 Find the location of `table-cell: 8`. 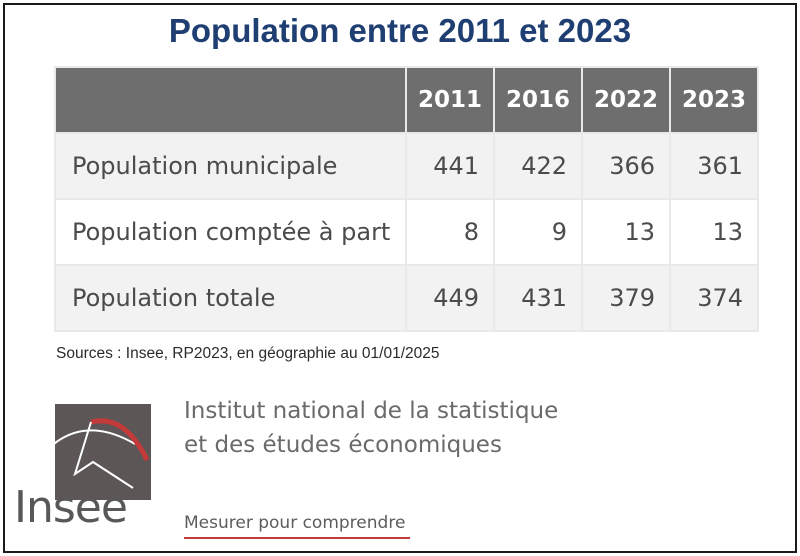

table-cell: 8 is located at coordinates (450, 232).